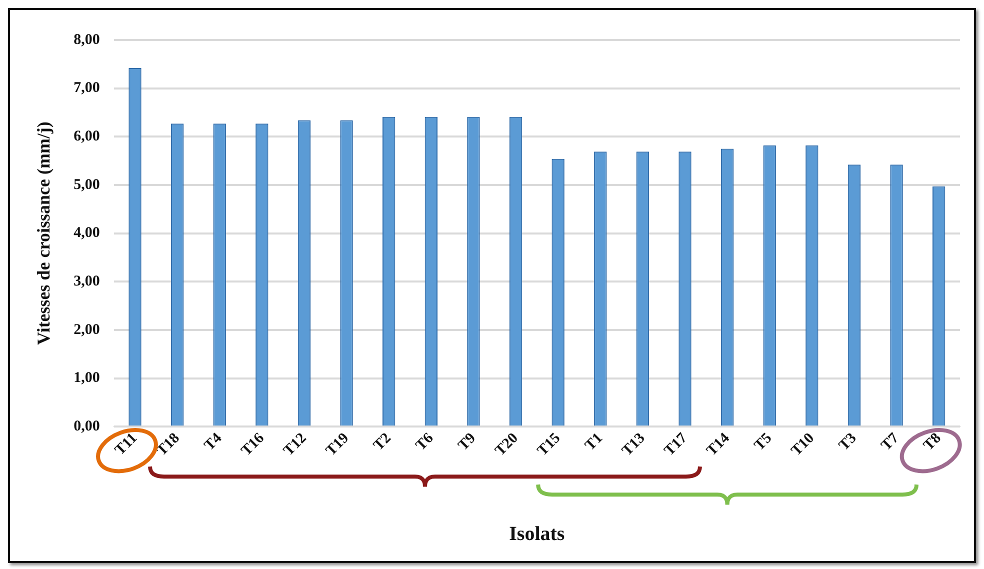 Image resolution: width=984 pixels, height=569 pixels. Describe the element at coordinates (848, 442) in the screenshot. I see `x-tick-label: T3` at that location.